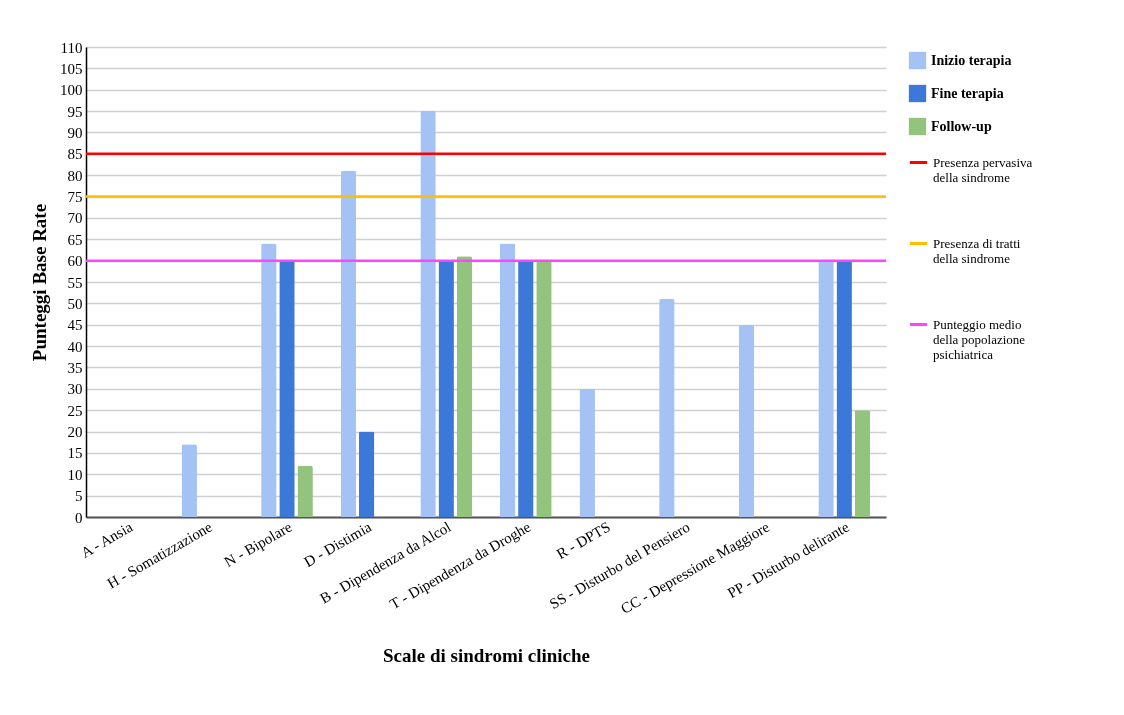  I want to click on y-tick-label: 40, so click(75, 346).